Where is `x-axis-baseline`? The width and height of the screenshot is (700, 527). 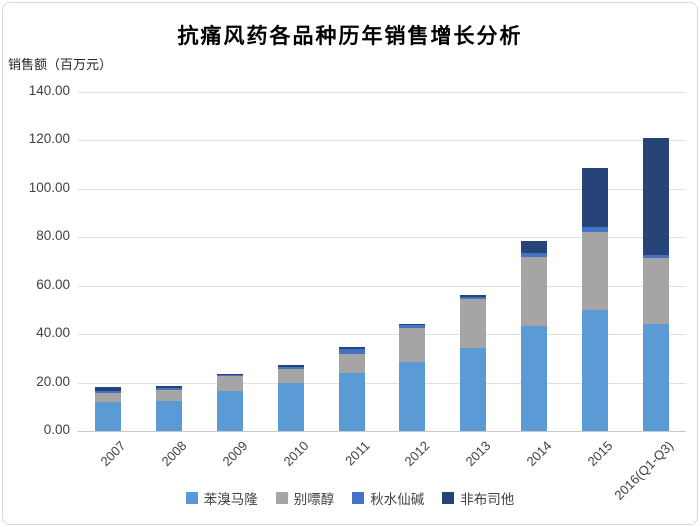
x-axis-baseline is located at coordinates (382, 431).